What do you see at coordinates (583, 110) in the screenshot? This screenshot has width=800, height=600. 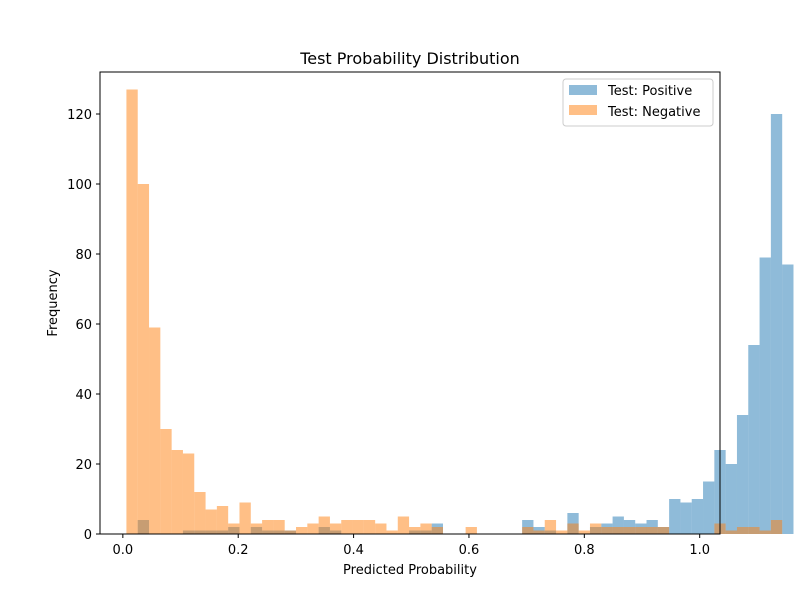 I see `legend-swatch-negative` at bounding box center [583, 110].